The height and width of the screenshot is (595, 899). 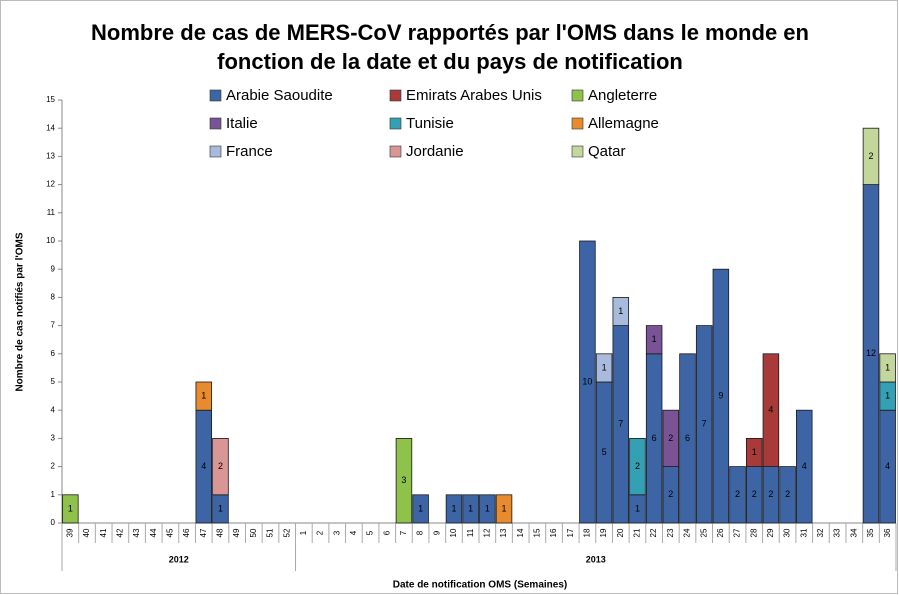 What do you see at coordinates (279, 95) in the screenshot?
I see `legend-label: Arabie Saoudite` at bounding box center [279, 95].